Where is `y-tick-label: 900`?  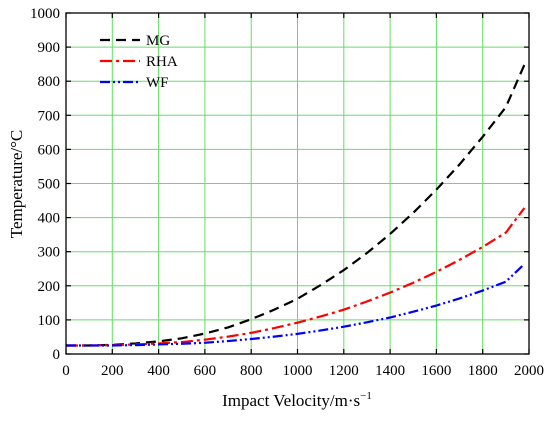 y-tick-label: 900 is located at coordinates (49, 48).